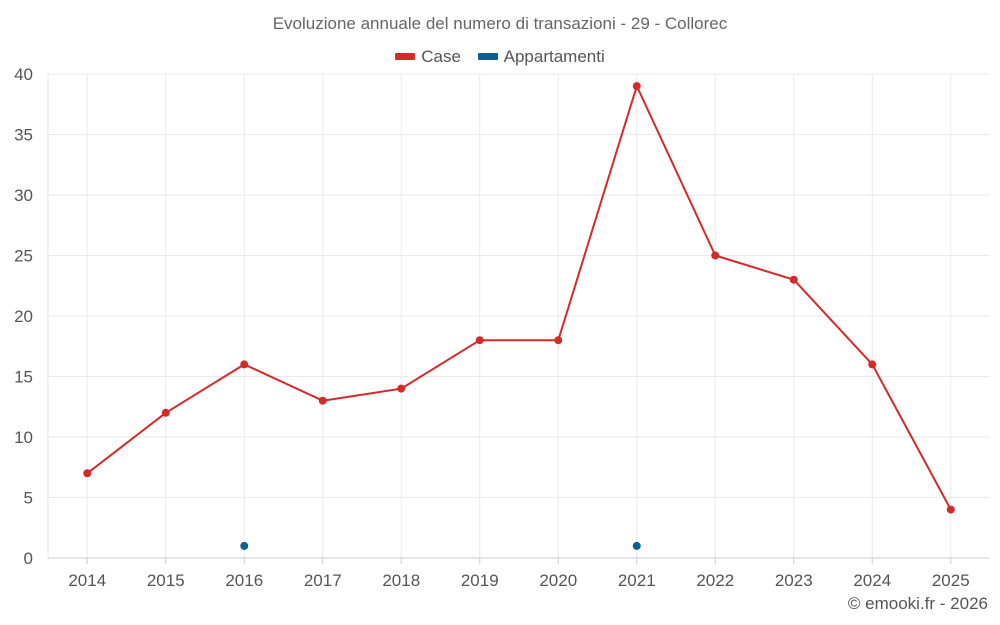 The image size is (1000, 625). What do you see at coordinates (872, 580) in the screenshot?
I see `x-tick-label-2024: 2024` at bounding box center [872, 580].